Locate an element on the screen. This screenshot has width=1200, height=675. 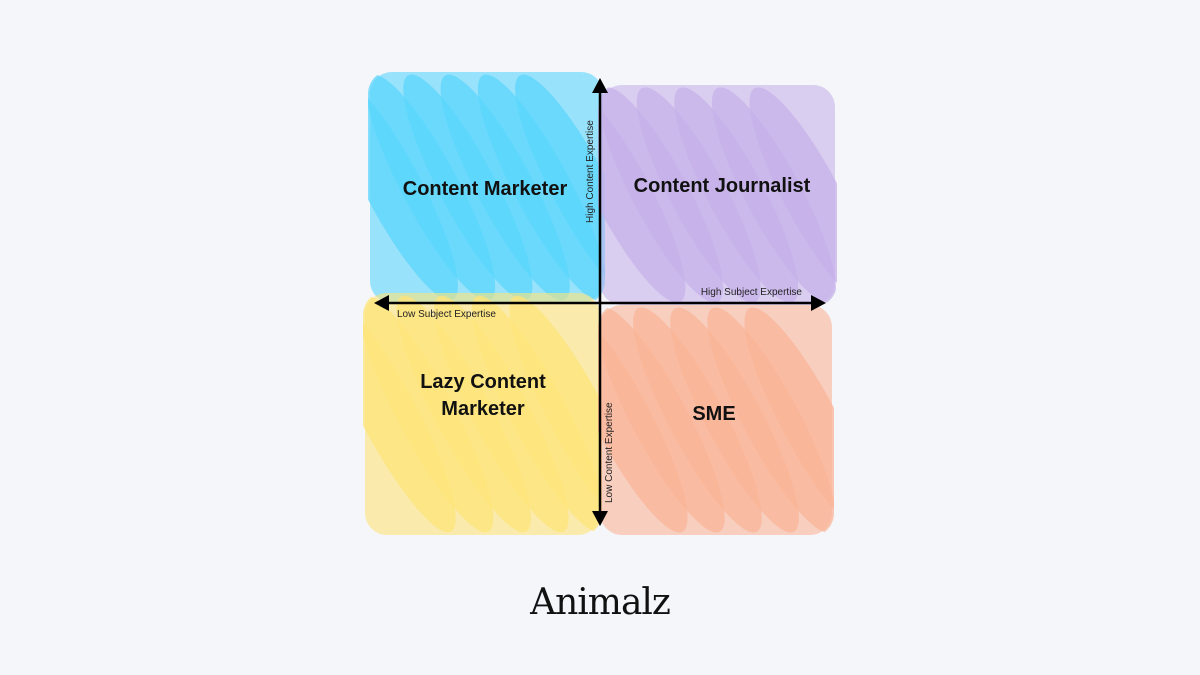
axis-label-high-subject-expertise: High Subject Expertise is located at coordinates (751, 292).